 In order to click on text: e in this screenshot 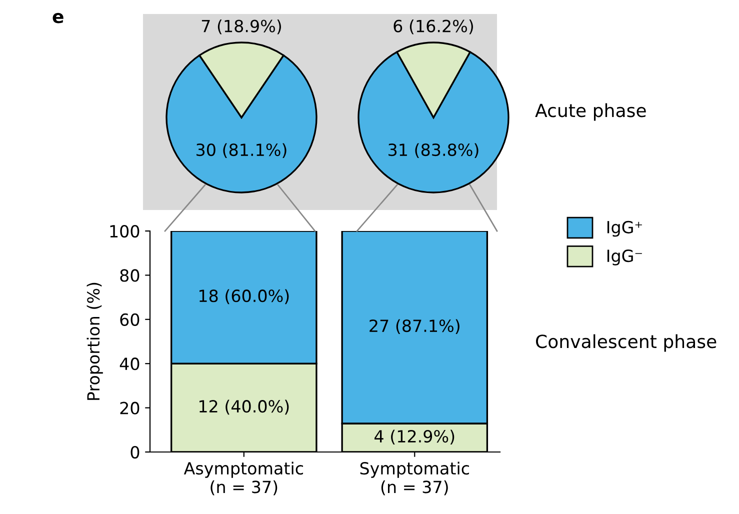, I will do `click(58, 18)`.